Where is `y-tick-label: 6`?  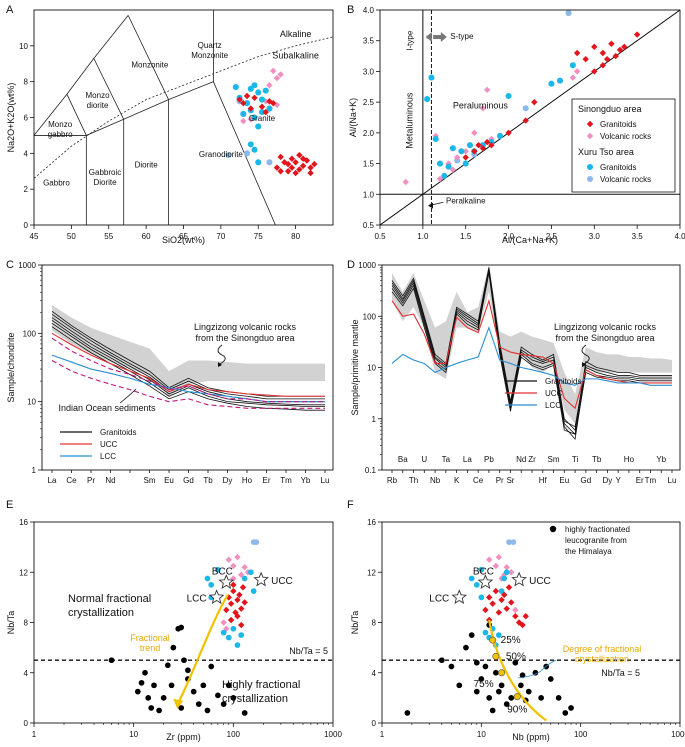 y-tick-label: 6 is located at coordinates (26, 118).